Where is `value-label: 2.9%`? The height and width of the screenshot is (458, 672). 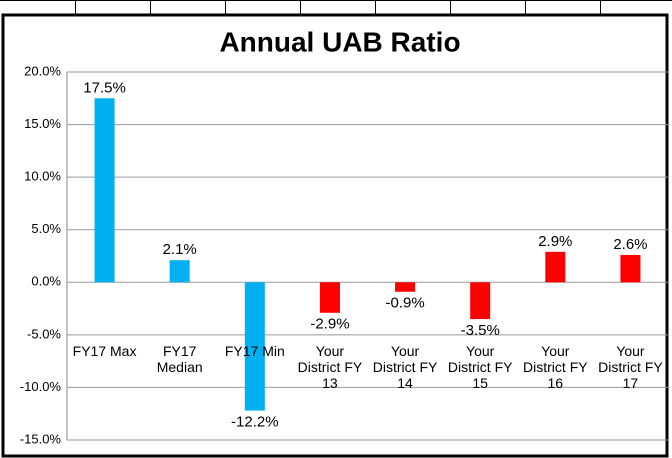
value-label: 2.9% is located at coordinates (555, 241).